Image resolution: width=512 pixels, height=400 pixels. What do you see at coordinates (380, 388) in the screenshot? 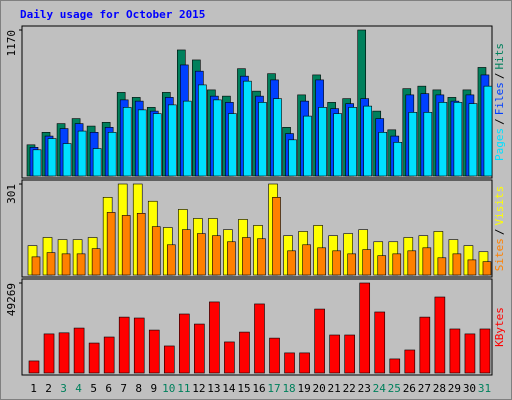
I see `x-tick-label: 24` at bounding box center [380, 388].